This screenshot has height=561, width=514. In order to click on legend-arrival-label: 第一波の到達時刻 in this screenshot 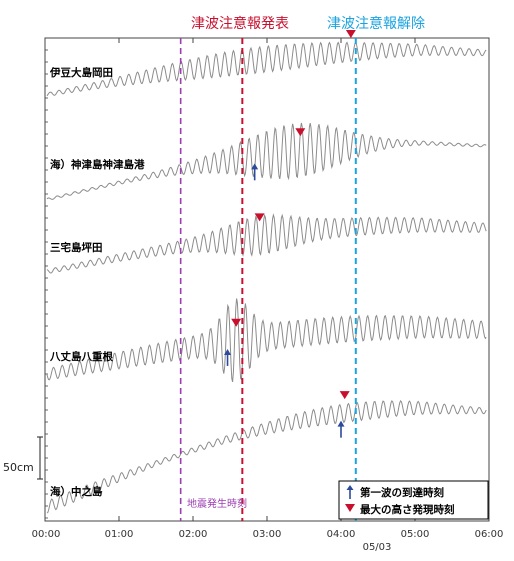, I will do `click(402, 492)`.